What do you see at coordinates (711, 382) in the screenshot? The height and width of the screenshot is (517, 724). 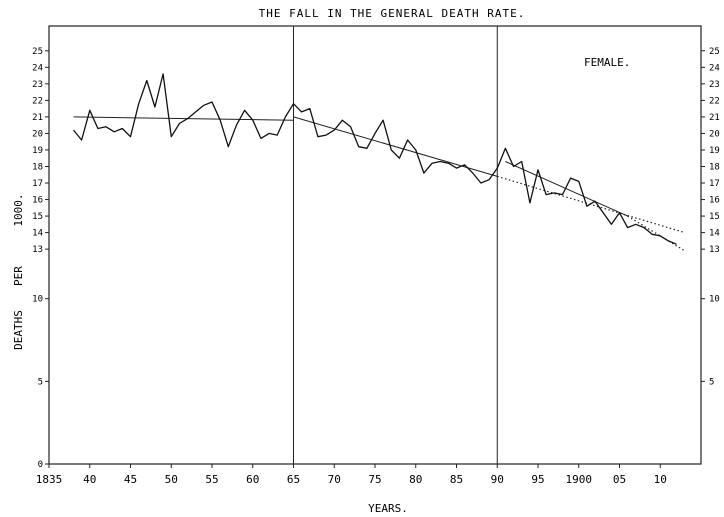 I see `y-tick-label-right: 5` at bounding box center [711, 382].